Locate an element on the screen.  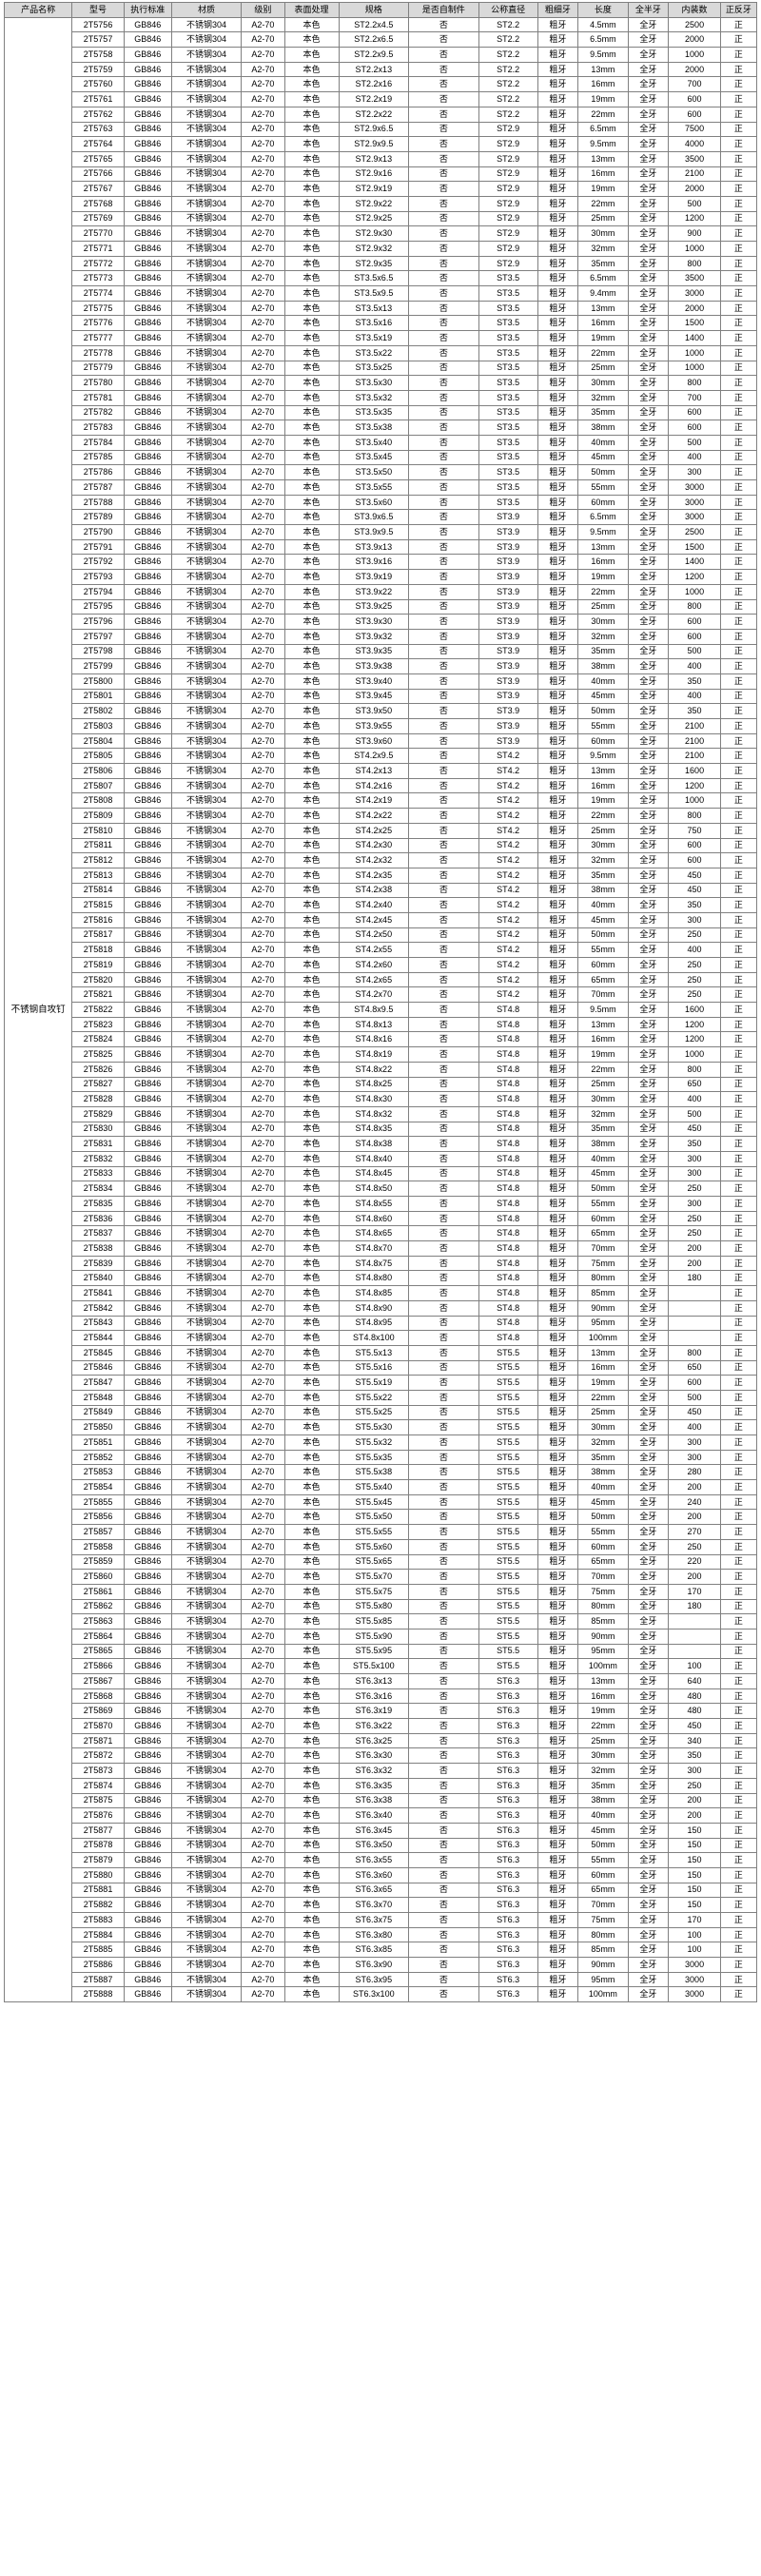
col-header-nominal-diameter: 公称直径 is located at coordinates (508, 10).